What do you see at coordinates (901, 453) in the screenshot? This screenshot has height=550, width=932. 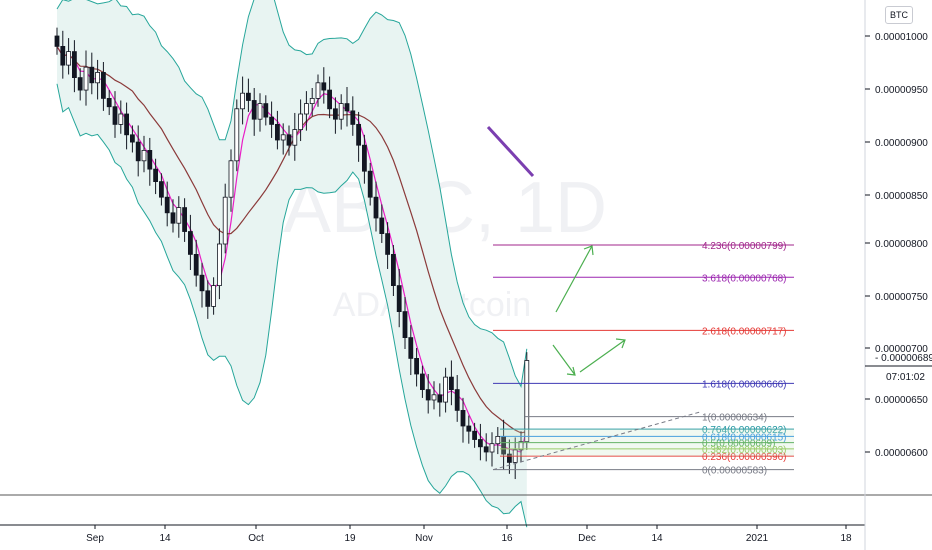 I see `price-tick-label: 0.00000600` at bounding box center [901, 453].